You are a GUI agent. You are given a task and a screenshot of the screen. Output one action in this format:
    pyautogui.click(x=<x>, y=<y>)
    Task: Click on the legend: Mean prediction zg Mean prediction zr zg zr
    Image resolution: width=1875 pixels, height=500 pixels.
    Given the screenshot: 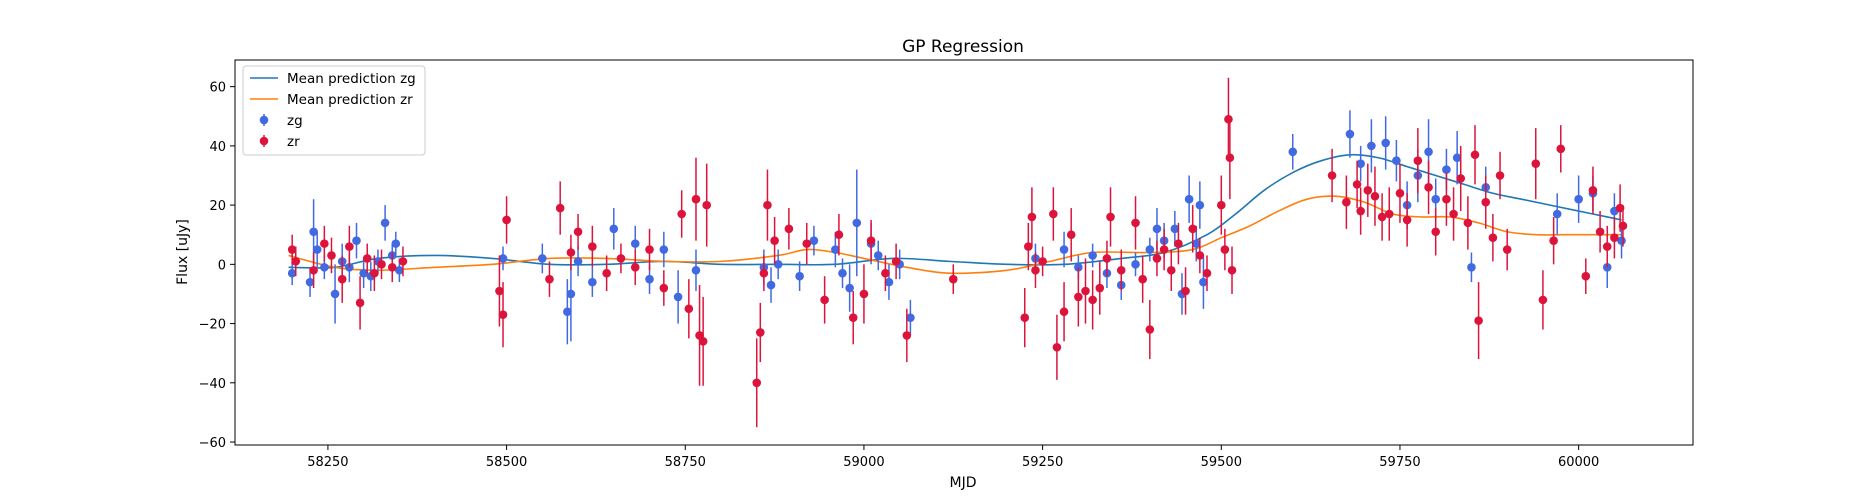 What is the action you would take?
    pyautogui.click(x=334, y=110)
    